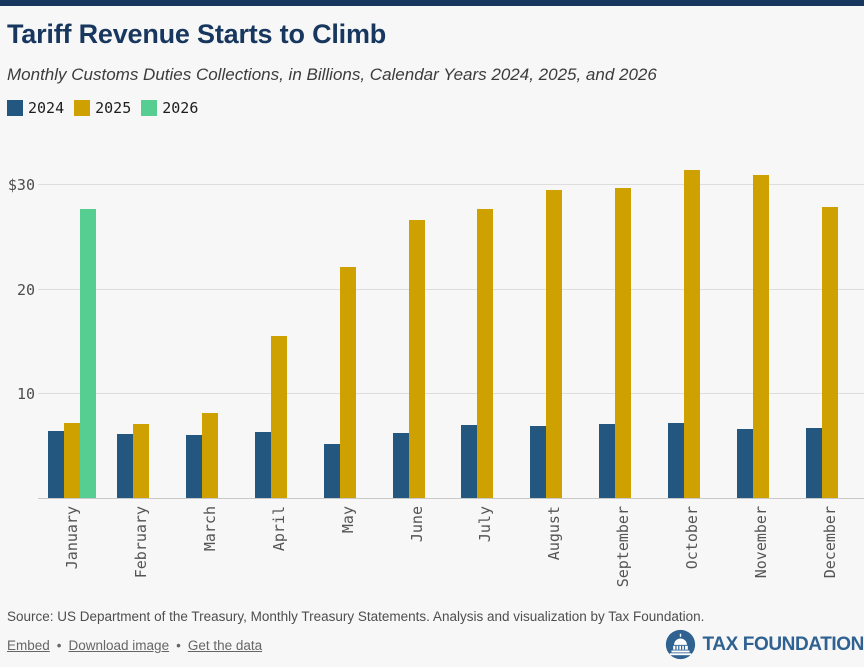 The height and width of the screenshot is (667, 864). Describe the element at coordinates (113, 108) in the screenshot. I see `legend-label: 2025` at that location.